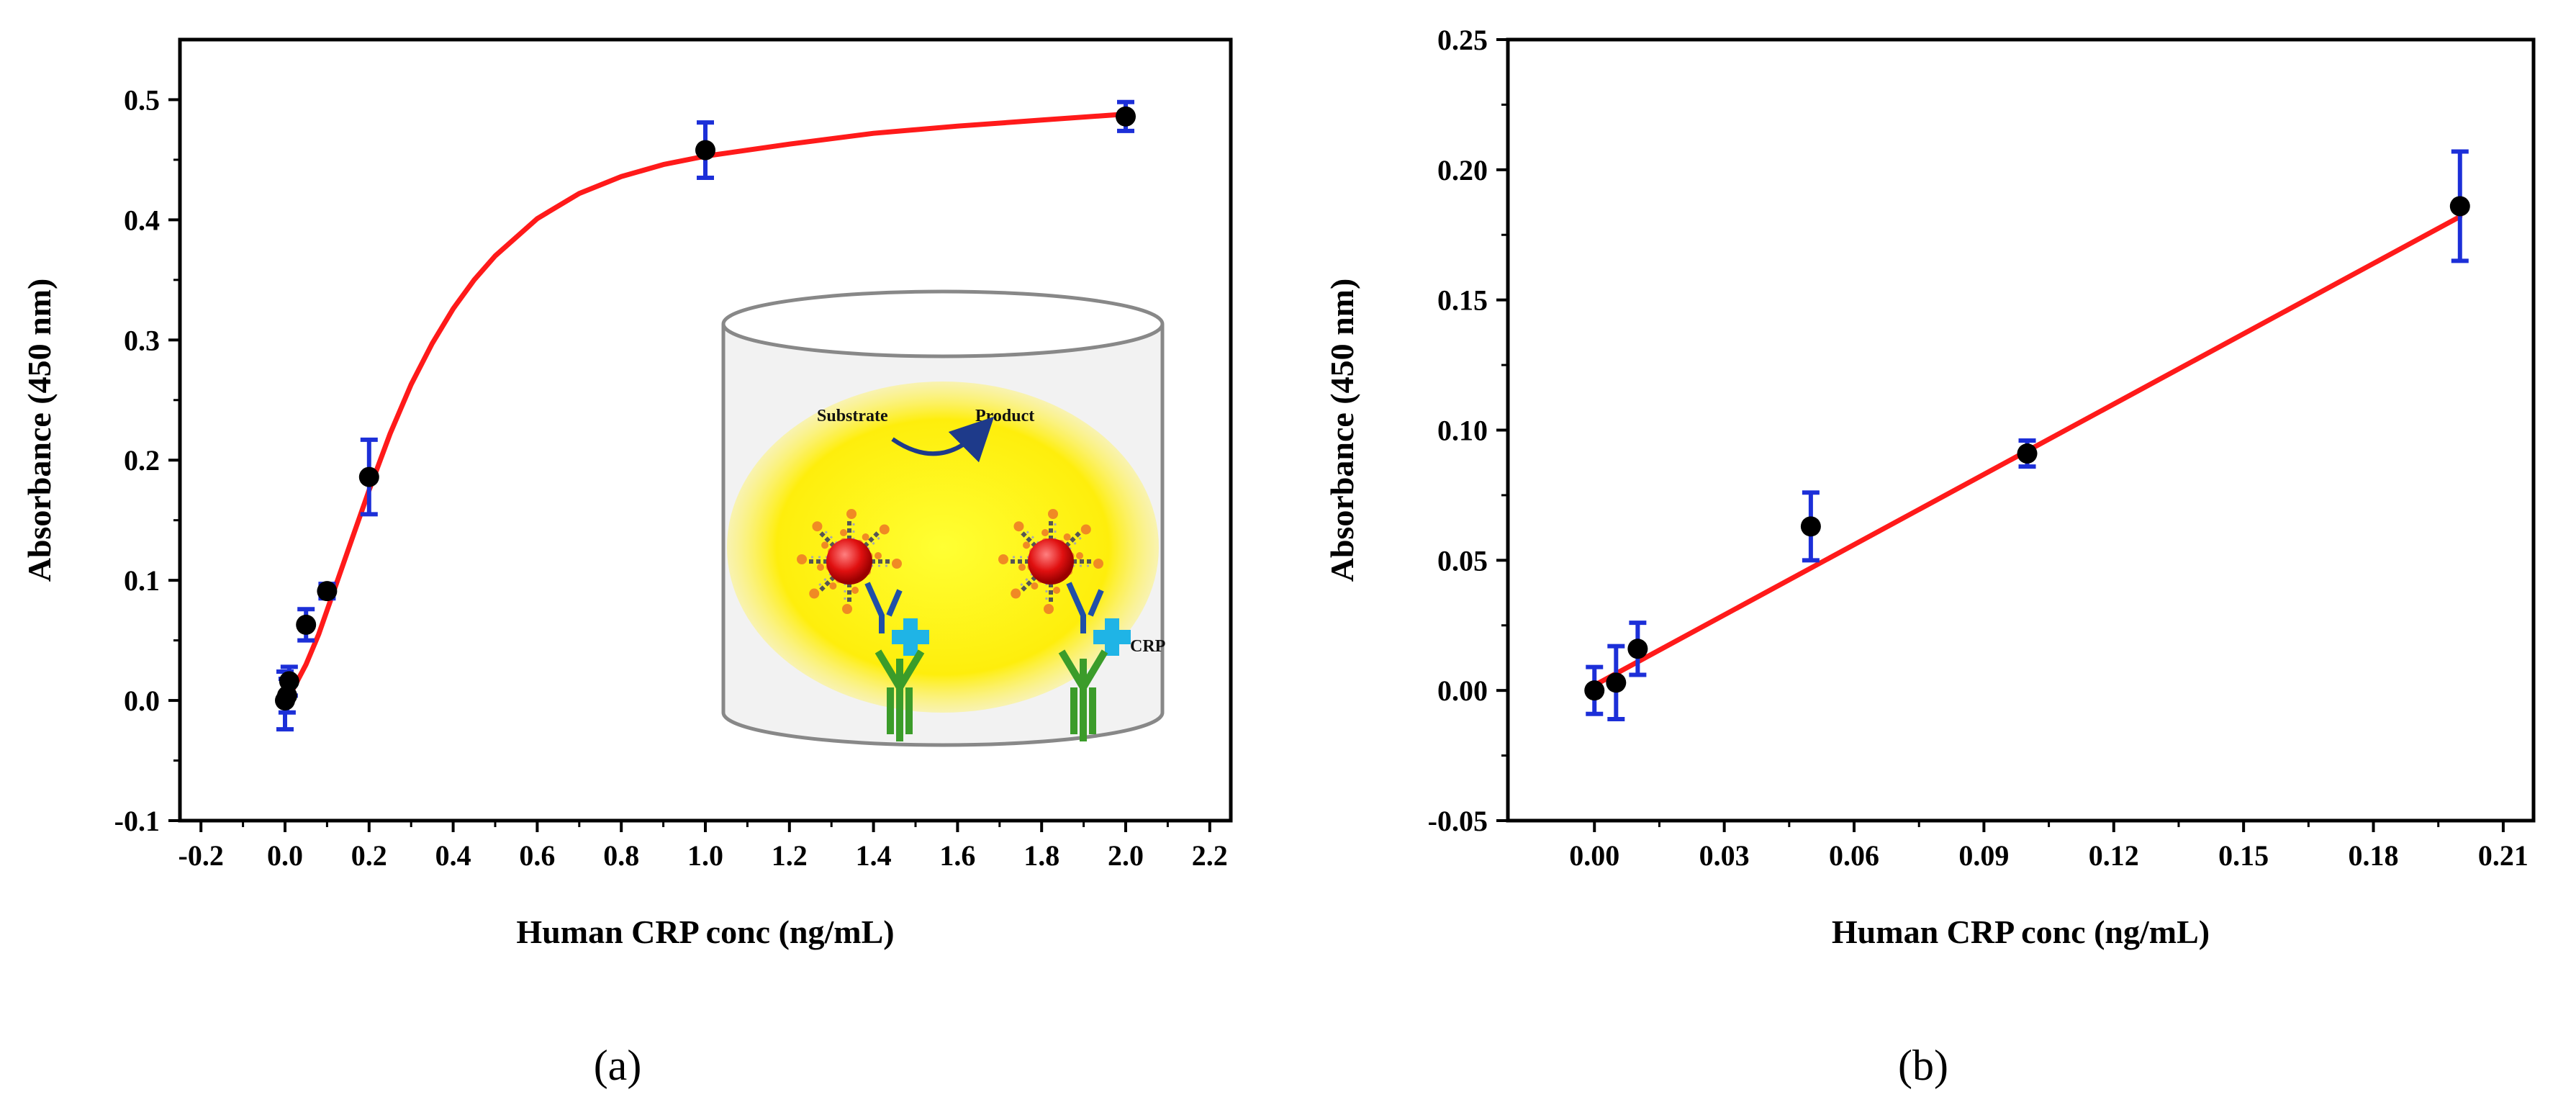  What do you see at coordinates (1112, 637) in the screenshot?
I see `crp-antigen-right-icon` at bounding box center [1112, 637].